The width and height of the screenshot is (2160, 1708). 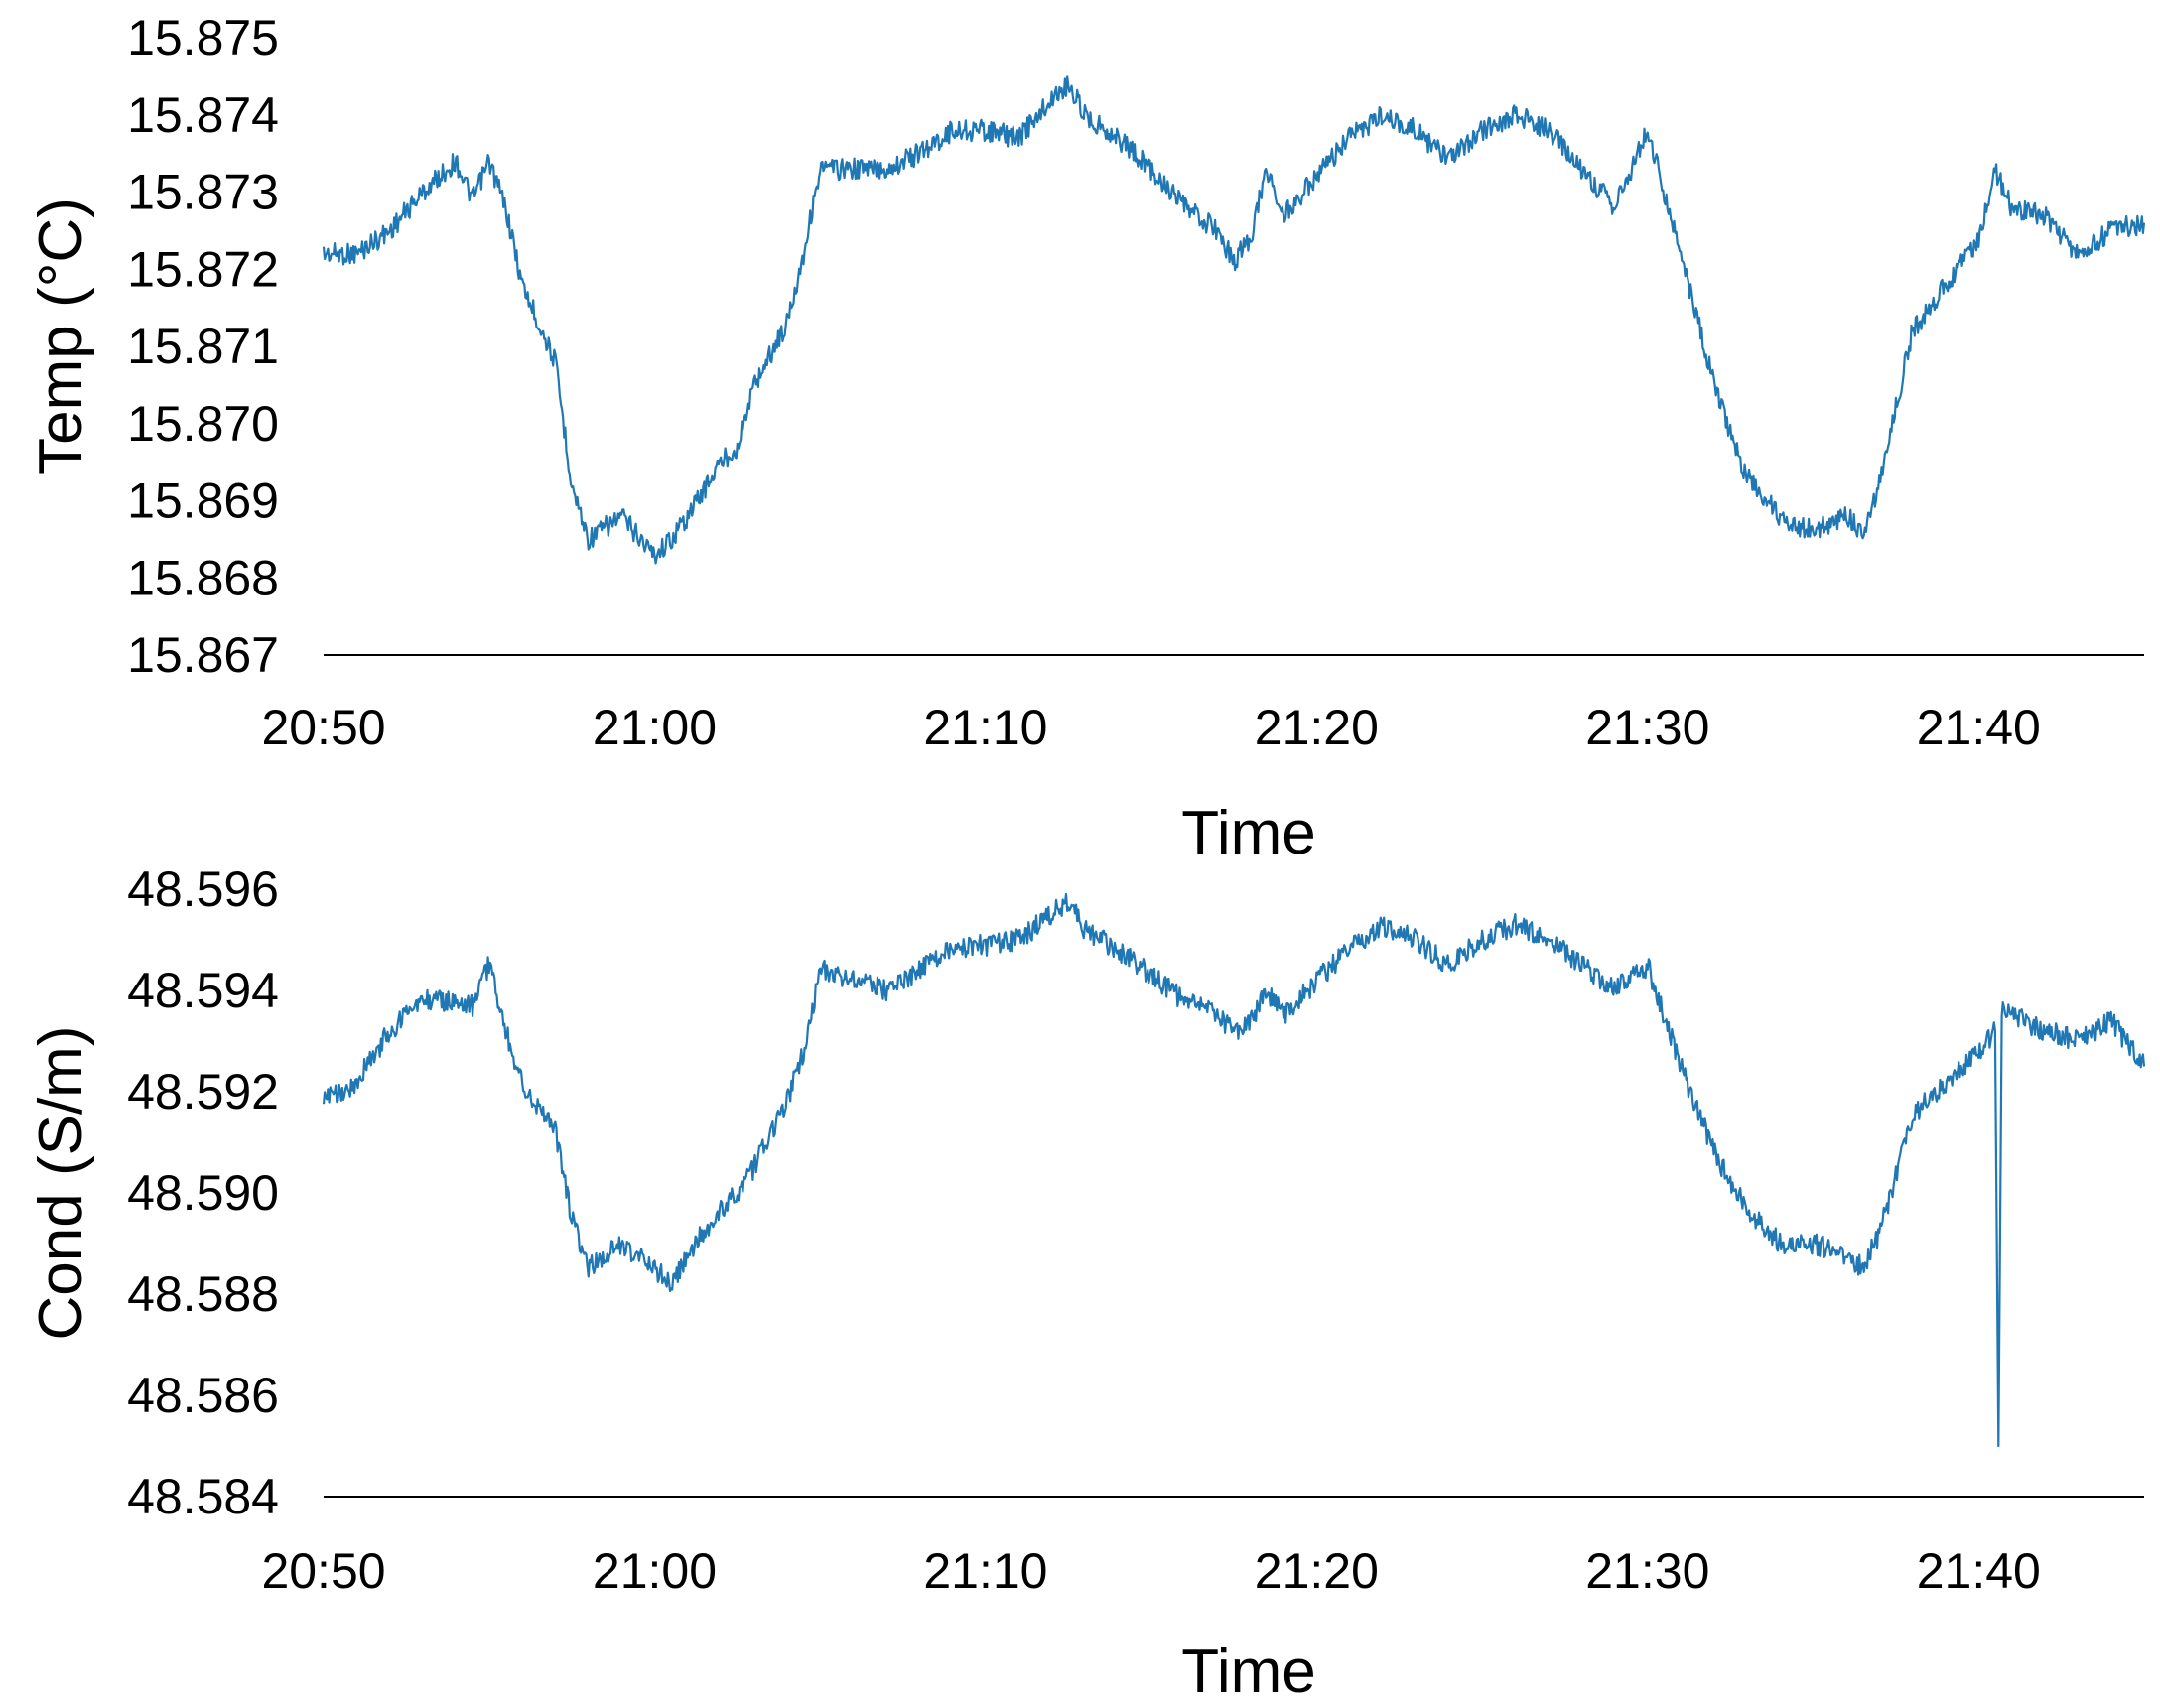 I want to click on y-tick-label: 15.870, so click(x=203, y=424).